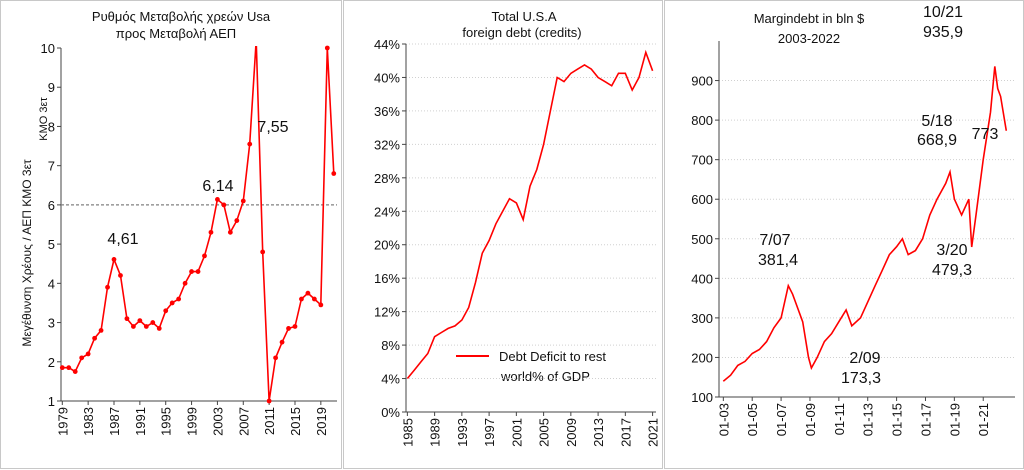  Describe the element at coordinates (435, 432) in the screenshot. I see `x-tick-label: 1989` at that location.